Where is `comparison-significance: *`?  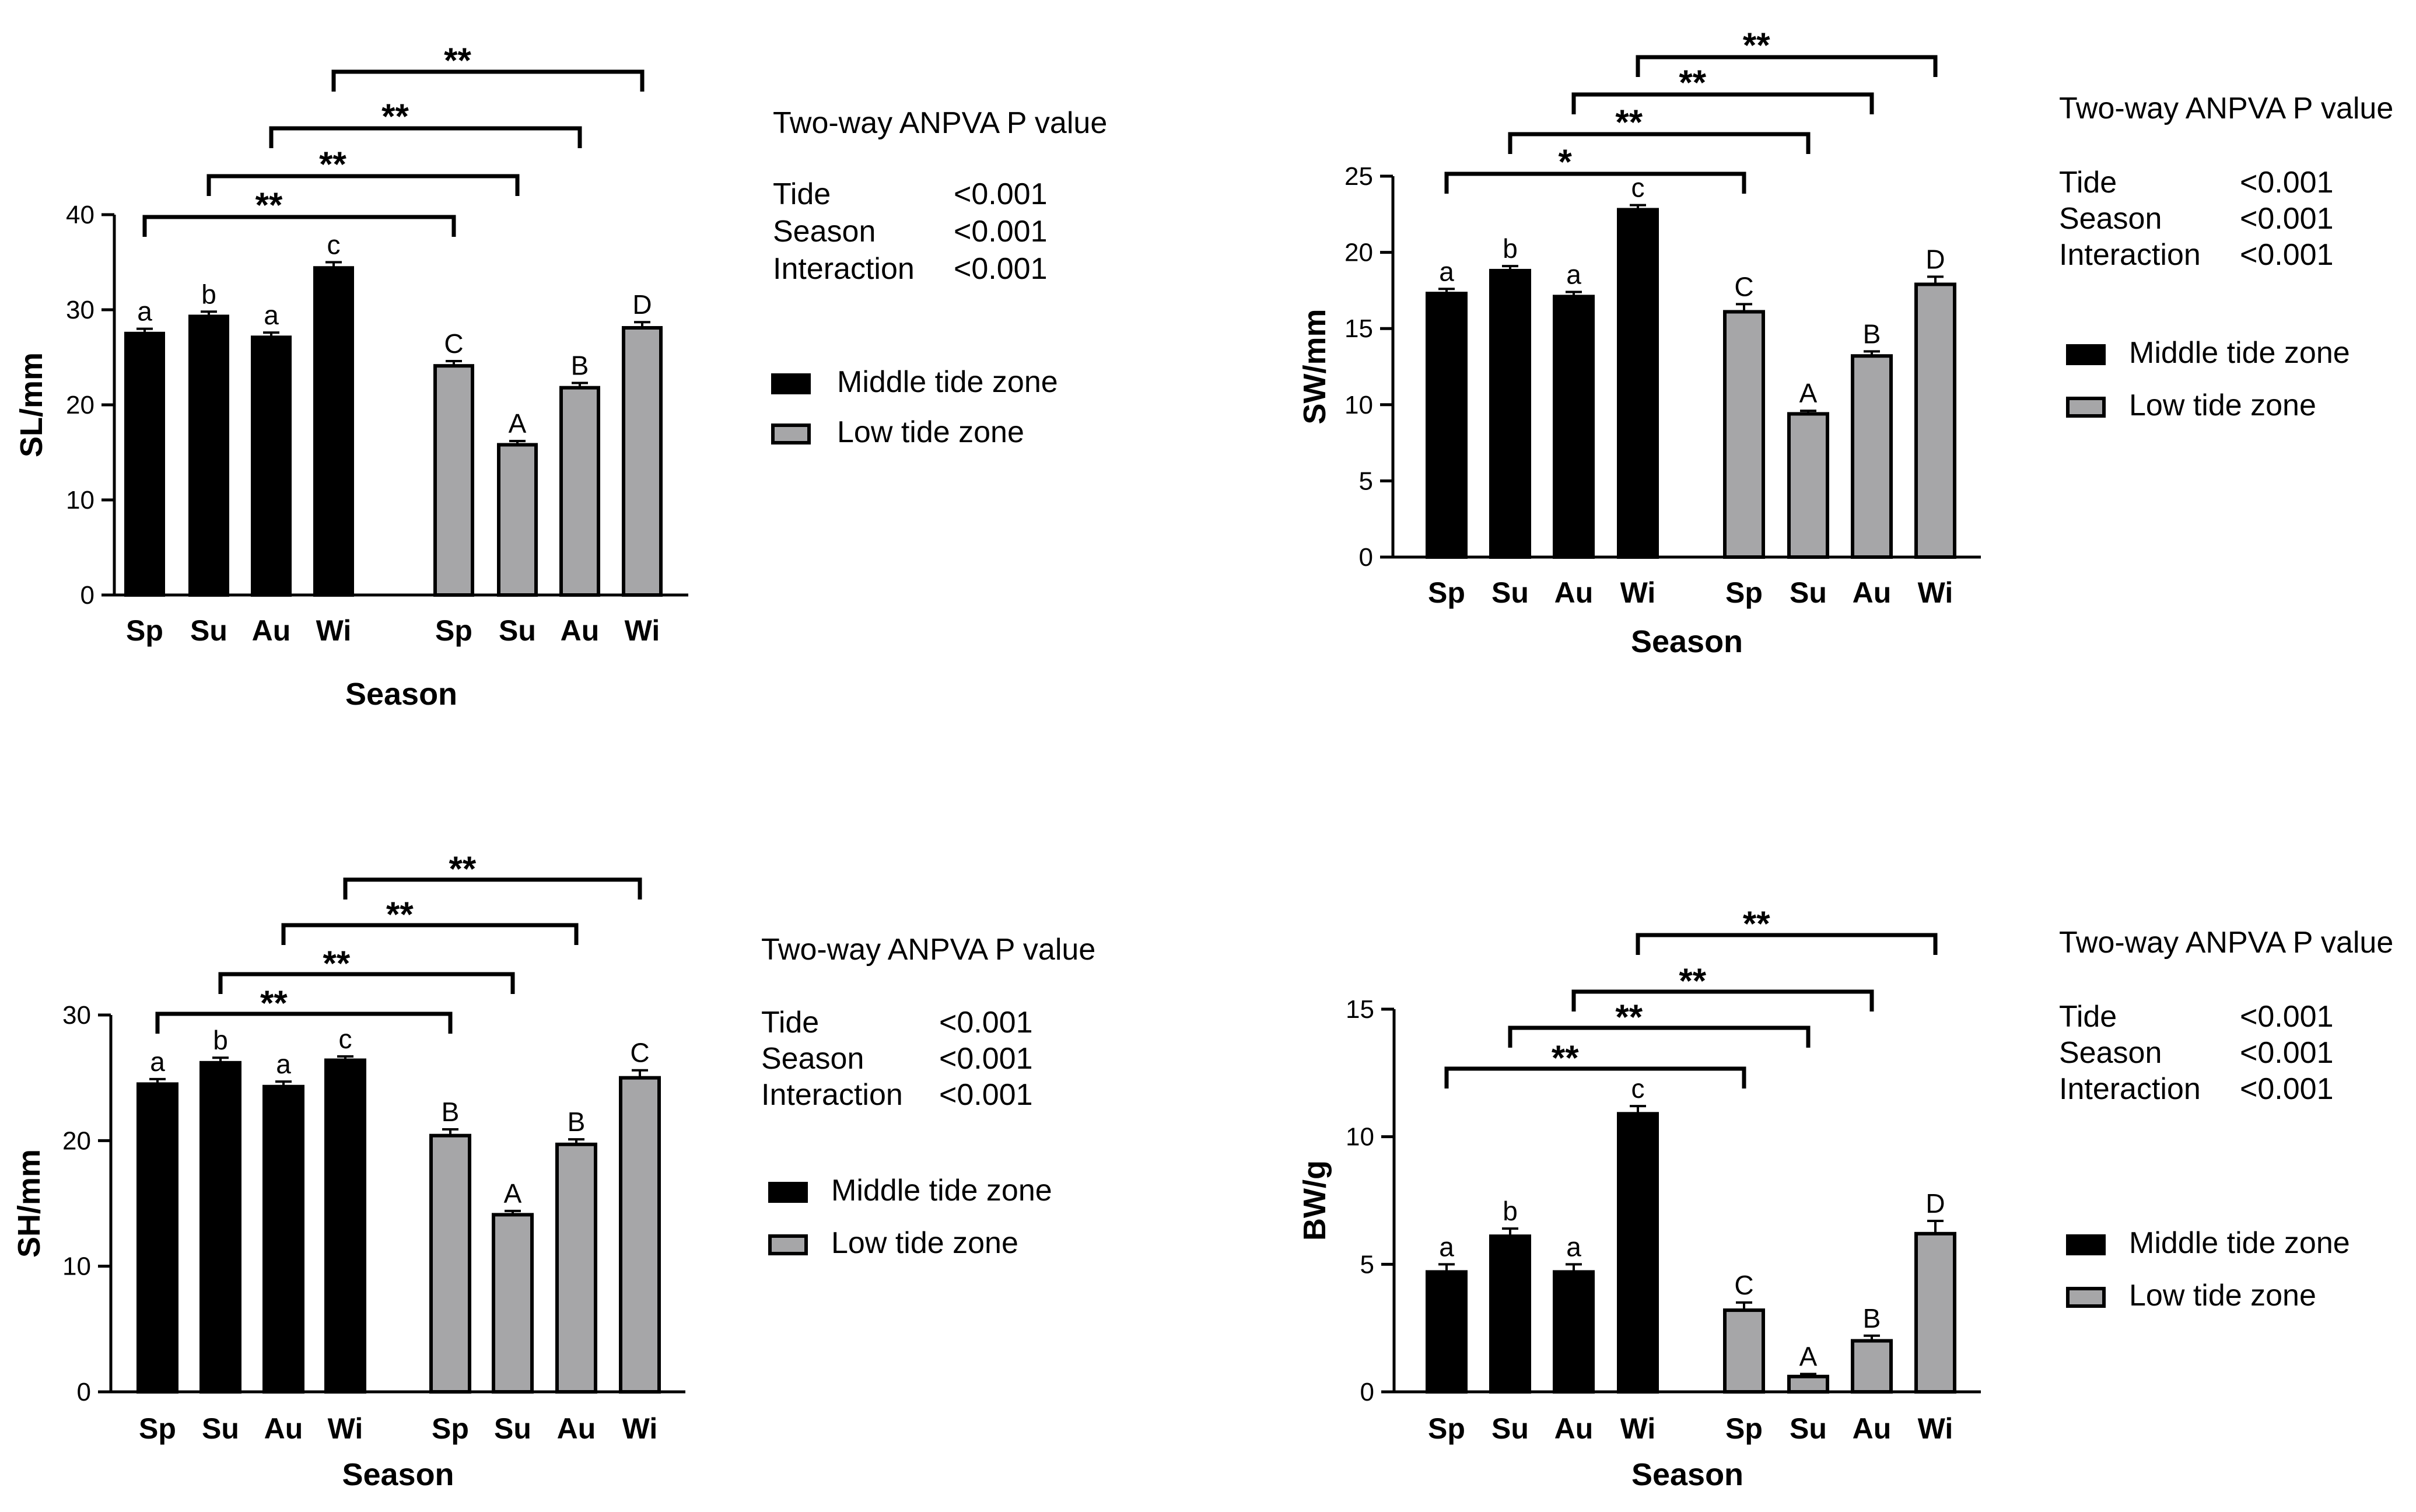 comparison-significance: * is located at coordinates (1566, 161).